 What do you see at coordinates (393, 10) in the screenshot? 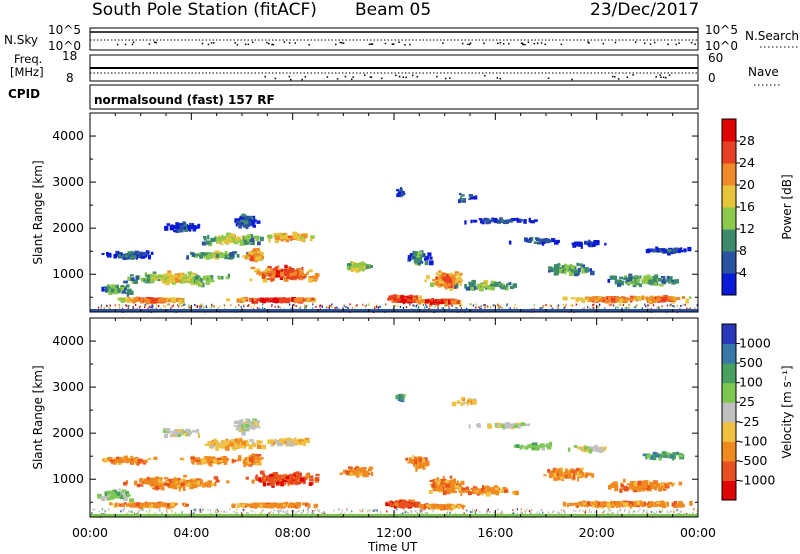
I see `beam-label: Beam 05` at bounding box center [393, 10].